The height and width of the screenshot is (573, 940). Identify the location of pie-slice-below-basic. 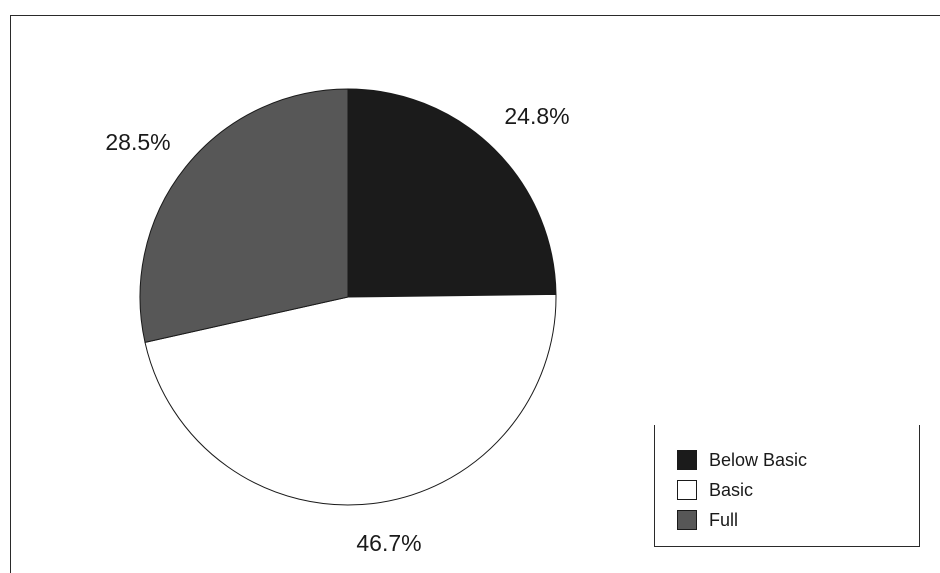
(452, 193).